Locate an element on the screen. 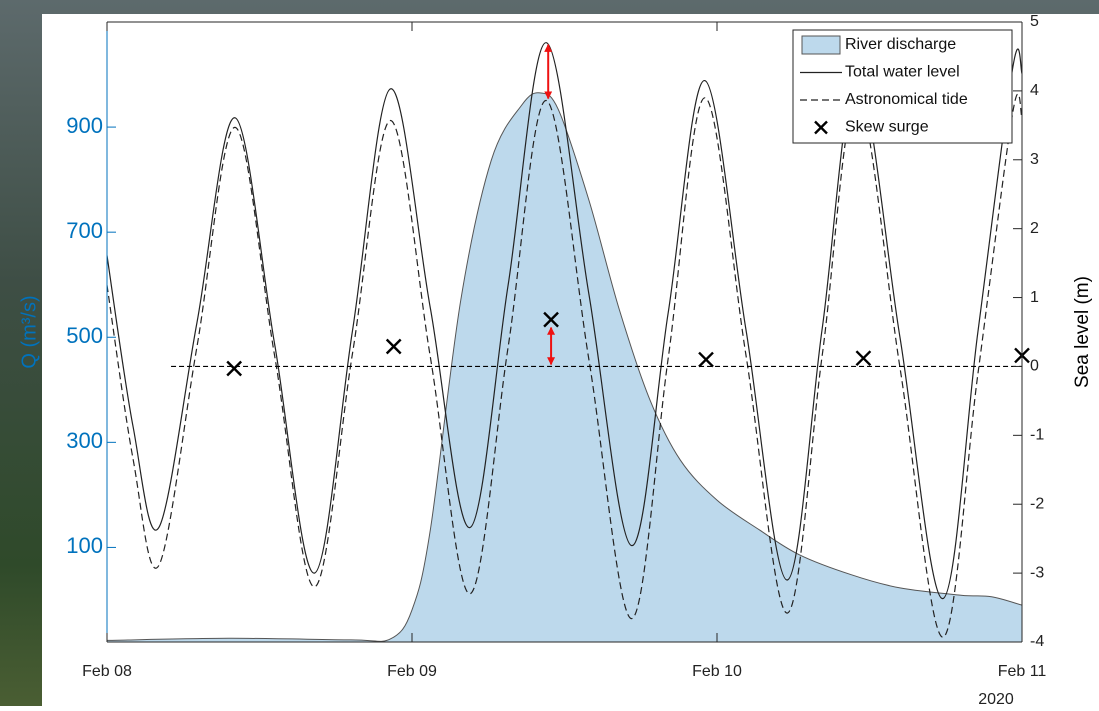 The width and height of the screenshot is (1099, 711). y-tick-label: 100 is located at coordinates (84, 545).